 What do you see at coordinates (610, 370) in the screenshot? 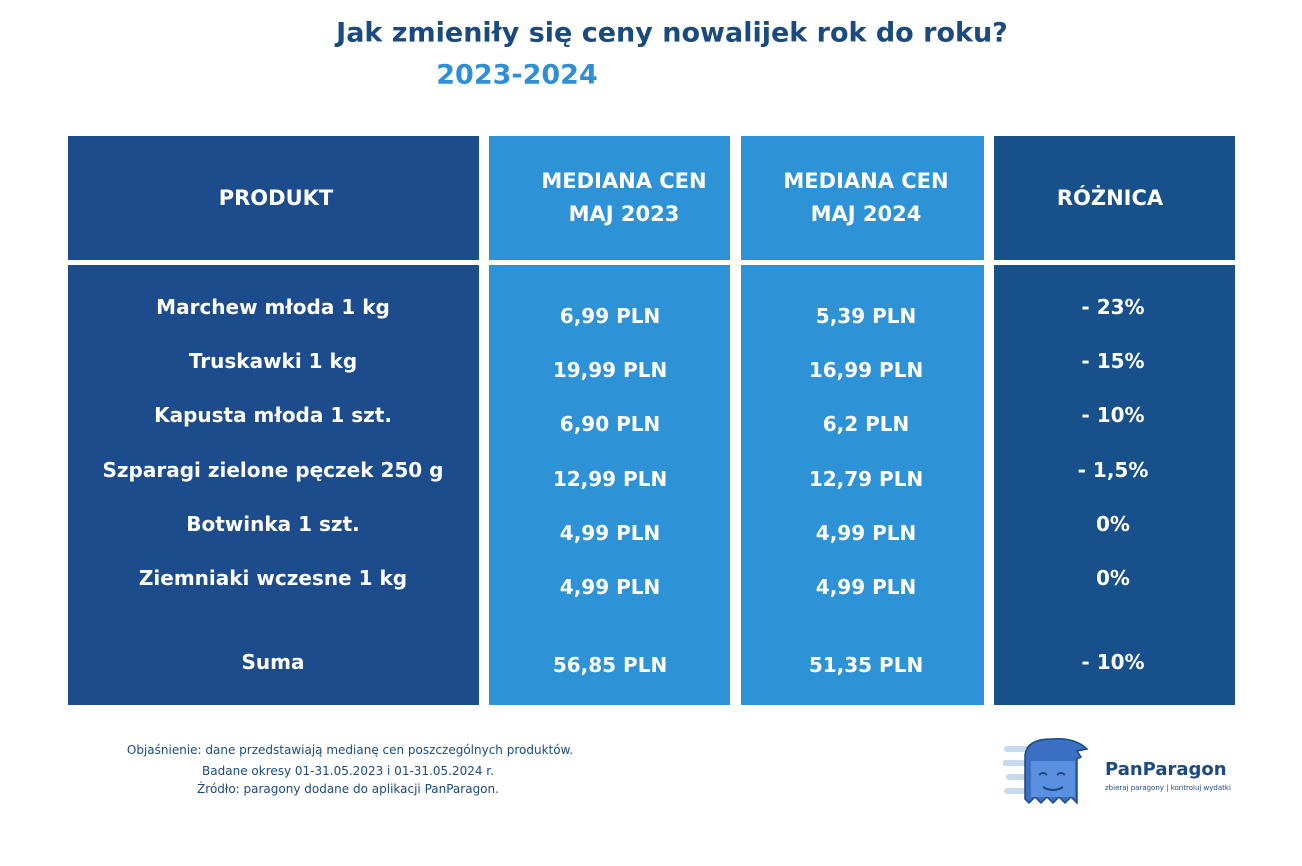
I see `cell-value: 19,99 PLN` at bounding box center [610, 370].